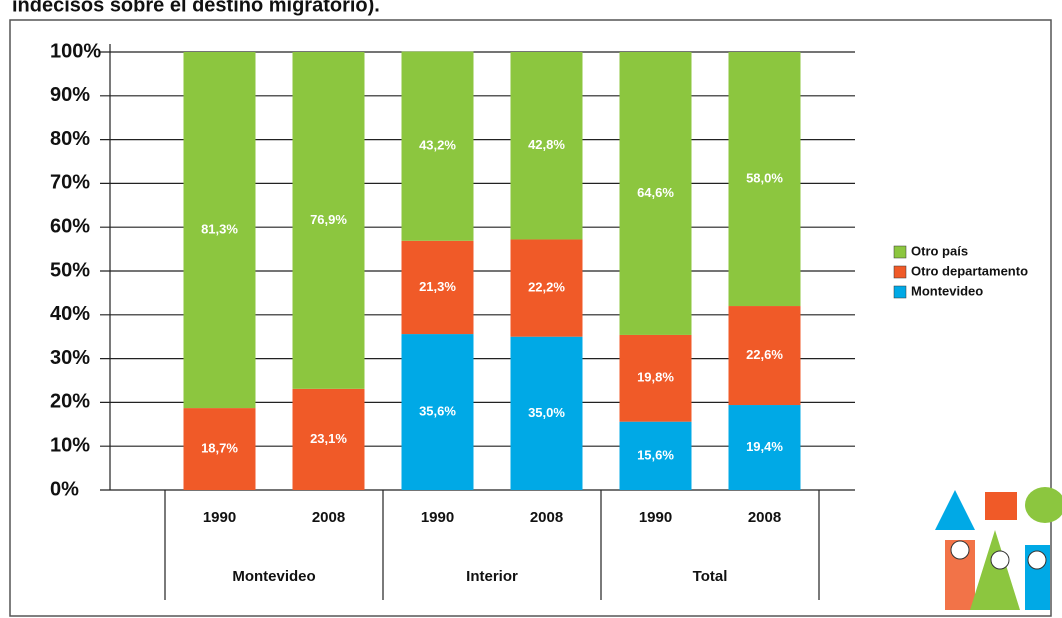 This screenshot has height=618, width=1062. Describe the element at coordinates (70, 183) in the screenshot. I see `y-tick-label: 70%` at that location.